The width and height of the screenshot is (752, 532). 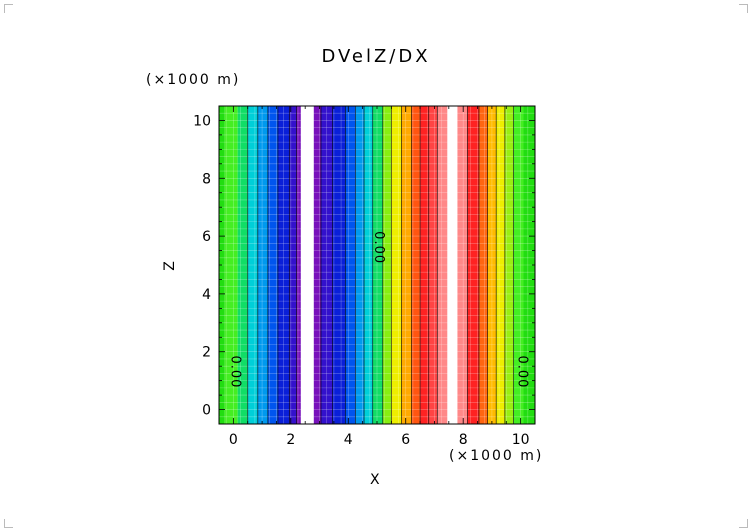 I want to click on x-tick-label: 6, so click(x=405, y=440).